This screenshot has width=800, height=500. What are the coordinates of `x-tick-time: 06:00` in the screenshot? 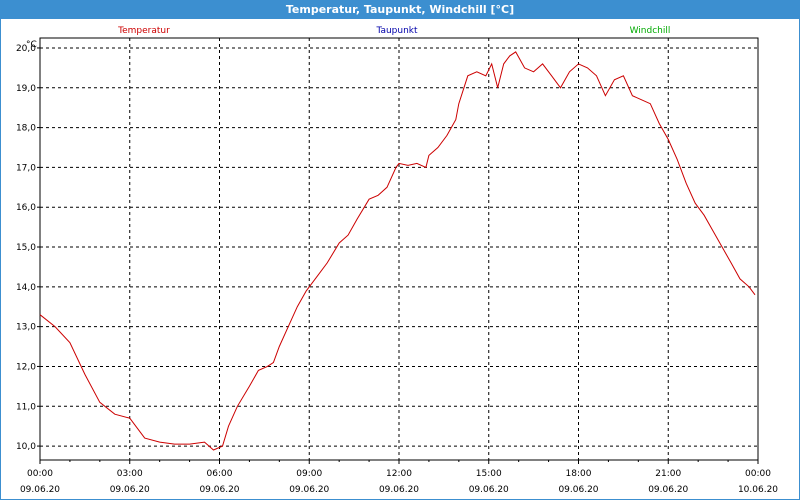 It's located at (220, 474).